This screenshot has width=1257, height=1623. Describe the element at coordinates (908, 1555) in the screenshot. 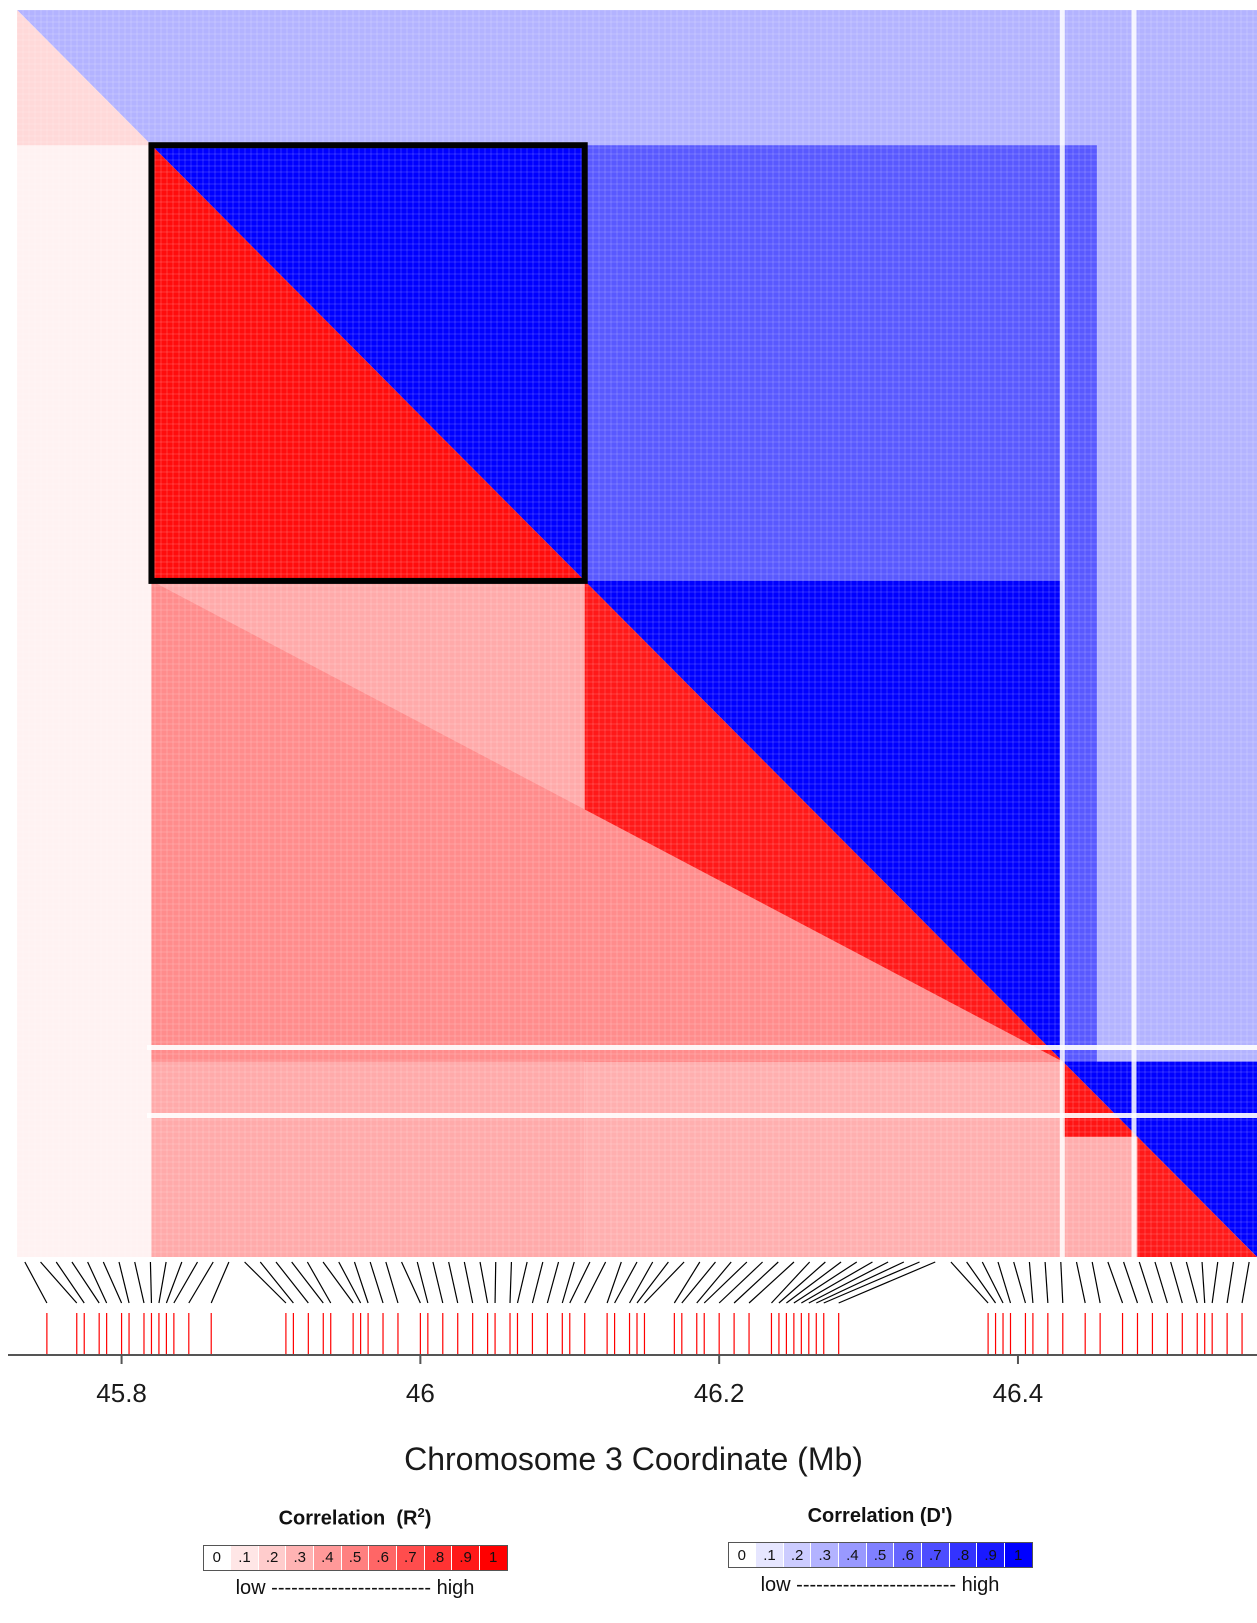

I see `legend-d-prime-cell: .6` at that location.